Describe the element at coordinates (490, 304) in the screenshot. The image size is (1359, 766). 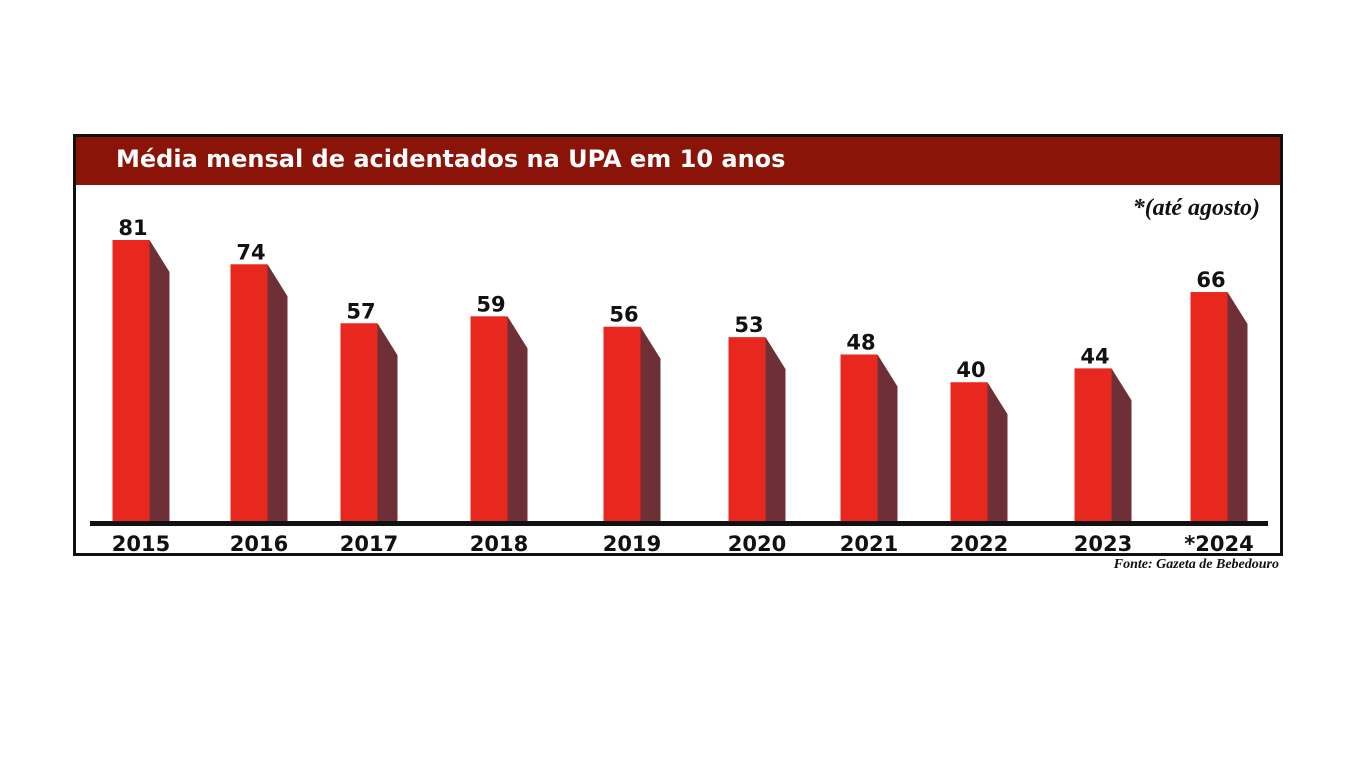
I see `value-label-2018: 59` at that location.